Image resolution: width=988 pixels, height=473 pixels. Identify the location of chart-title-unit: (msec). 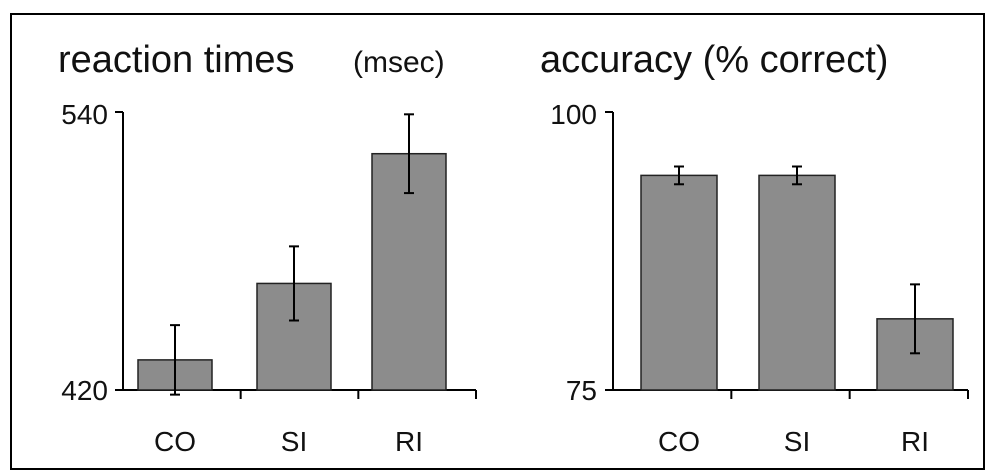
(399, 62).